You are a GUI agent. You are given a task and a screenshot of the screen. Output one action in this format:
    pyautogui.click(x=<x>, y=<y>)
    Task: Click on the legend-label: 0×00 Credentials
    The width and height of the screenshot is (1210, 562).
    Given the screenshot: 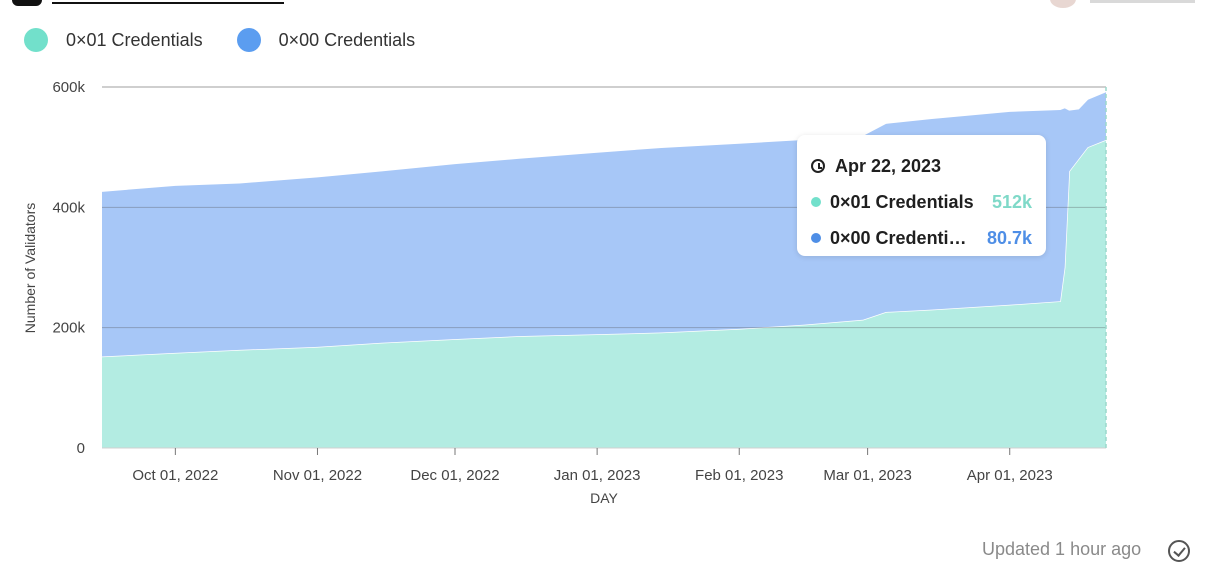 What is the action you would take?
    pyautogui.click(x=347, y=39)
    